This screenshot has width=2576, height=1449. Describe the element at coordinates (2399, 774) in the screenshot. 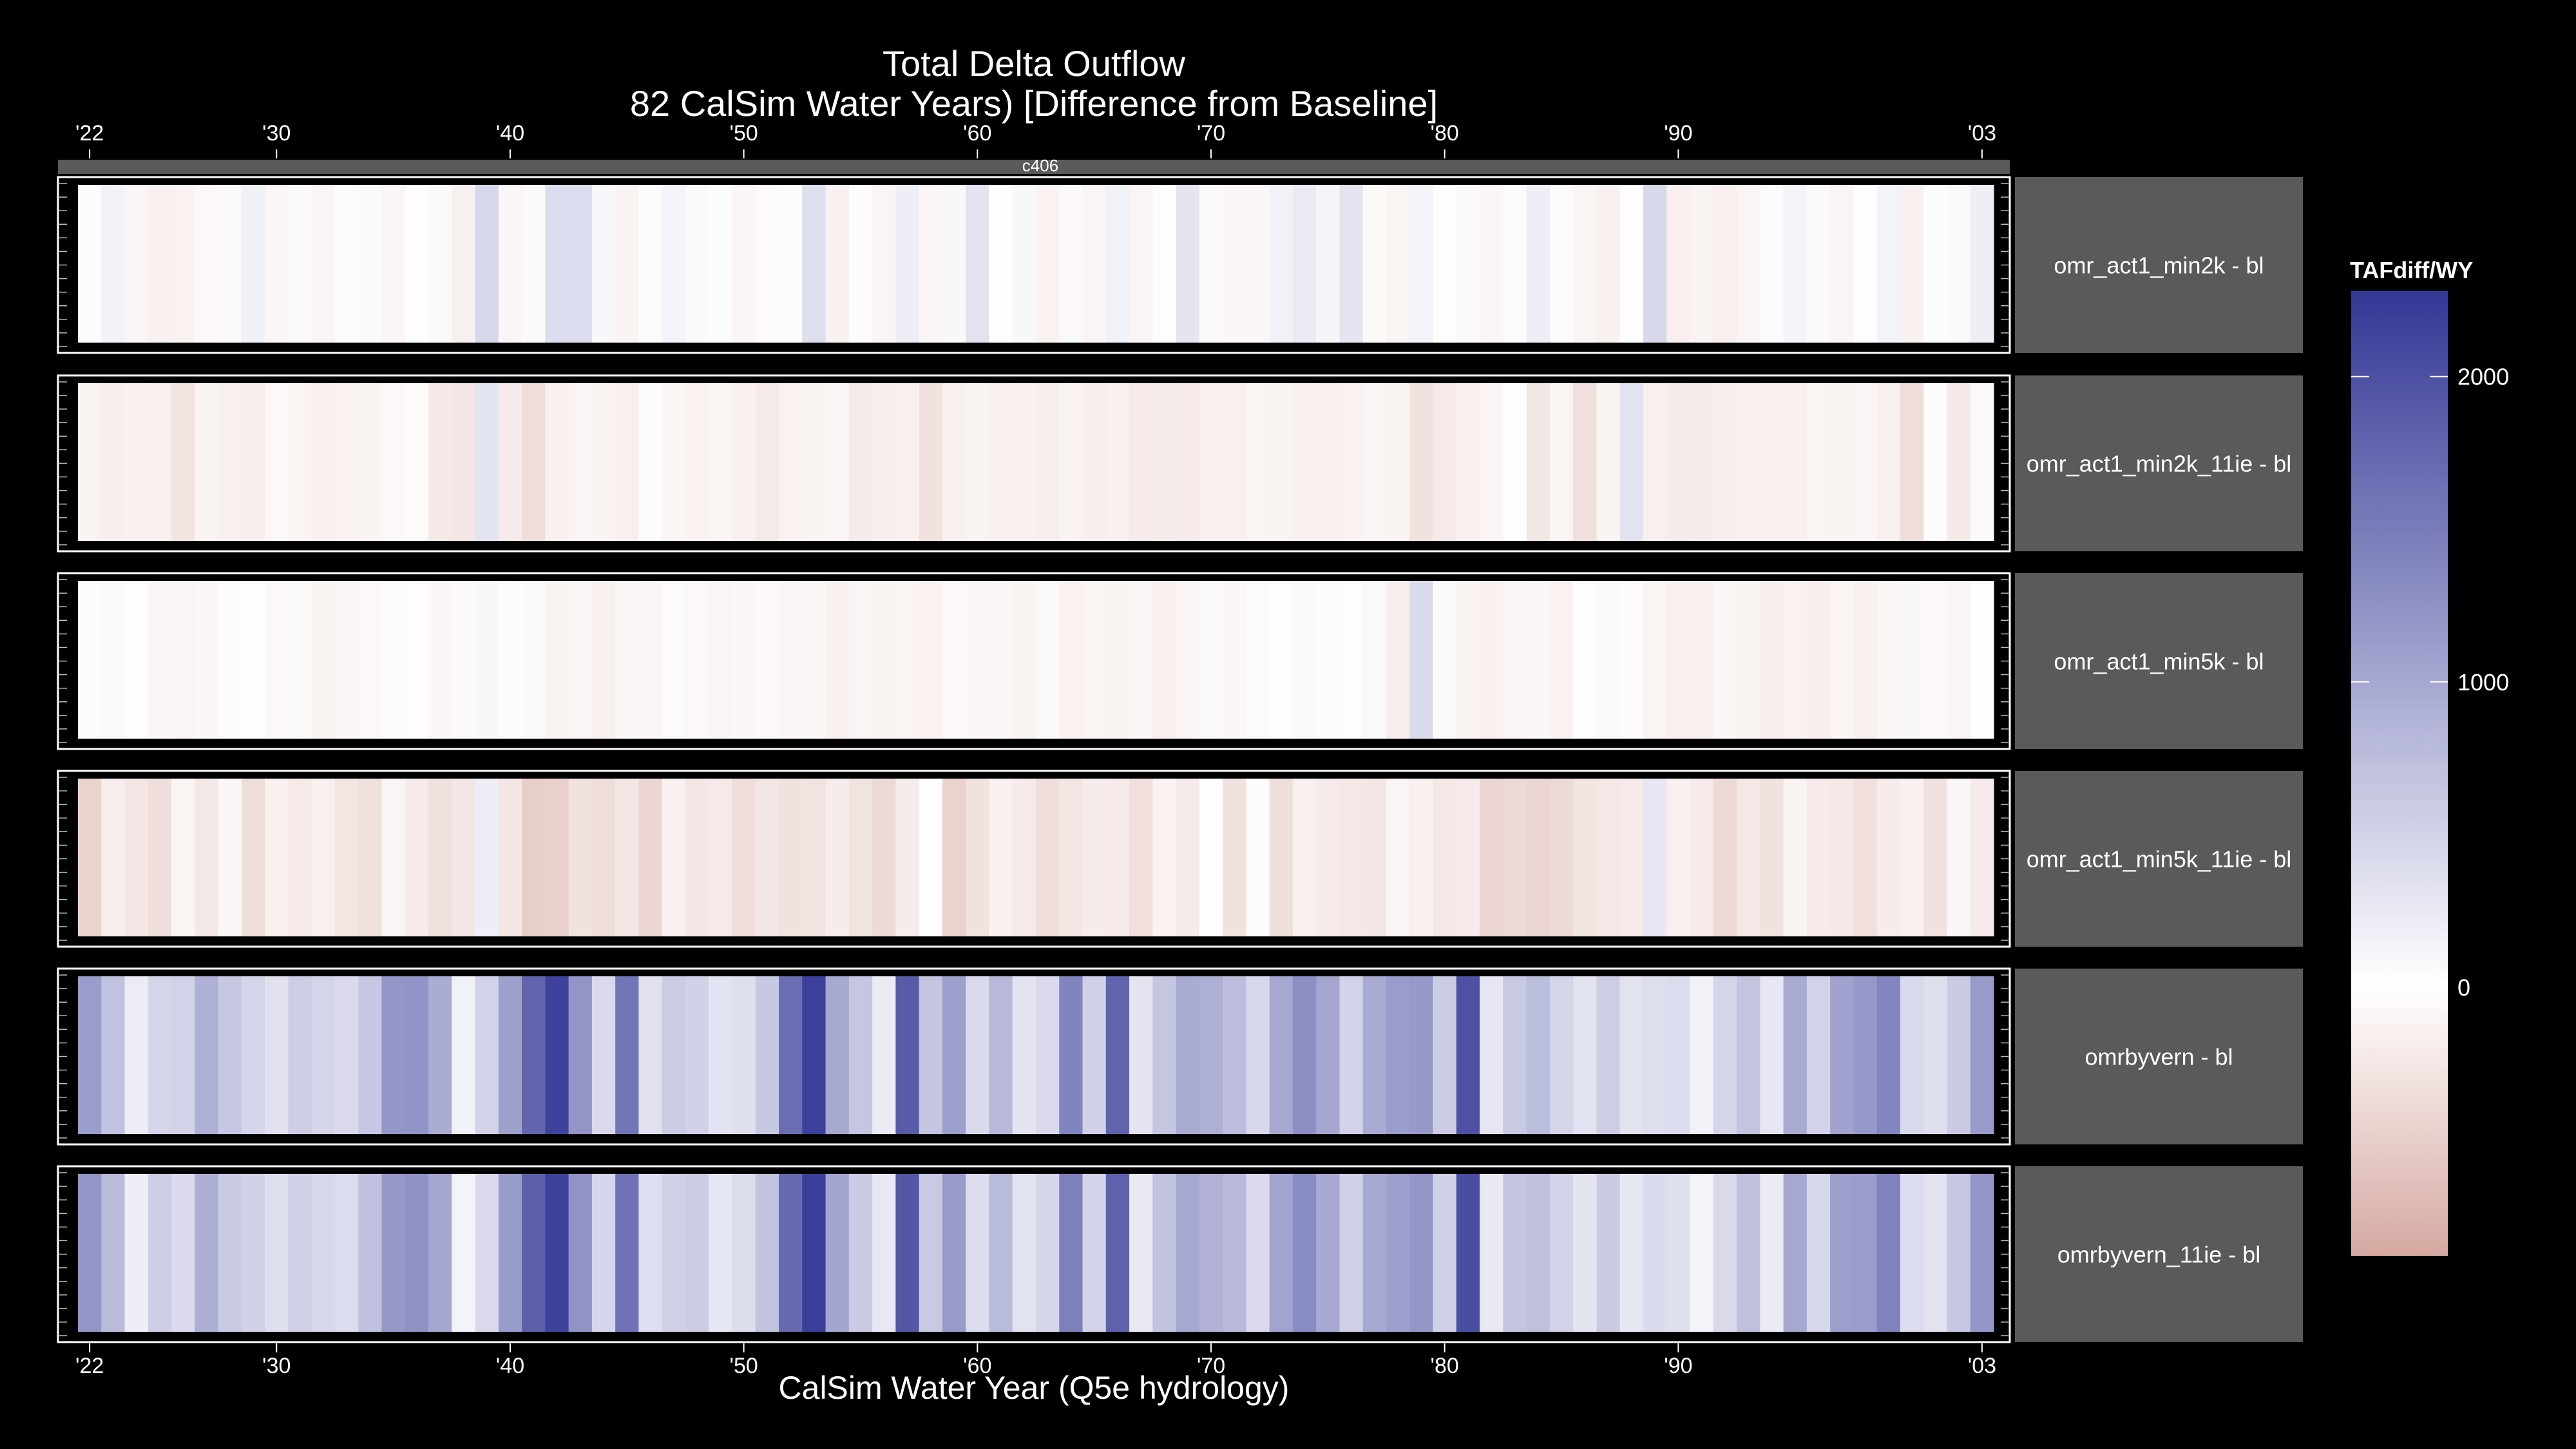

I see `legend-colorbar` at that location.